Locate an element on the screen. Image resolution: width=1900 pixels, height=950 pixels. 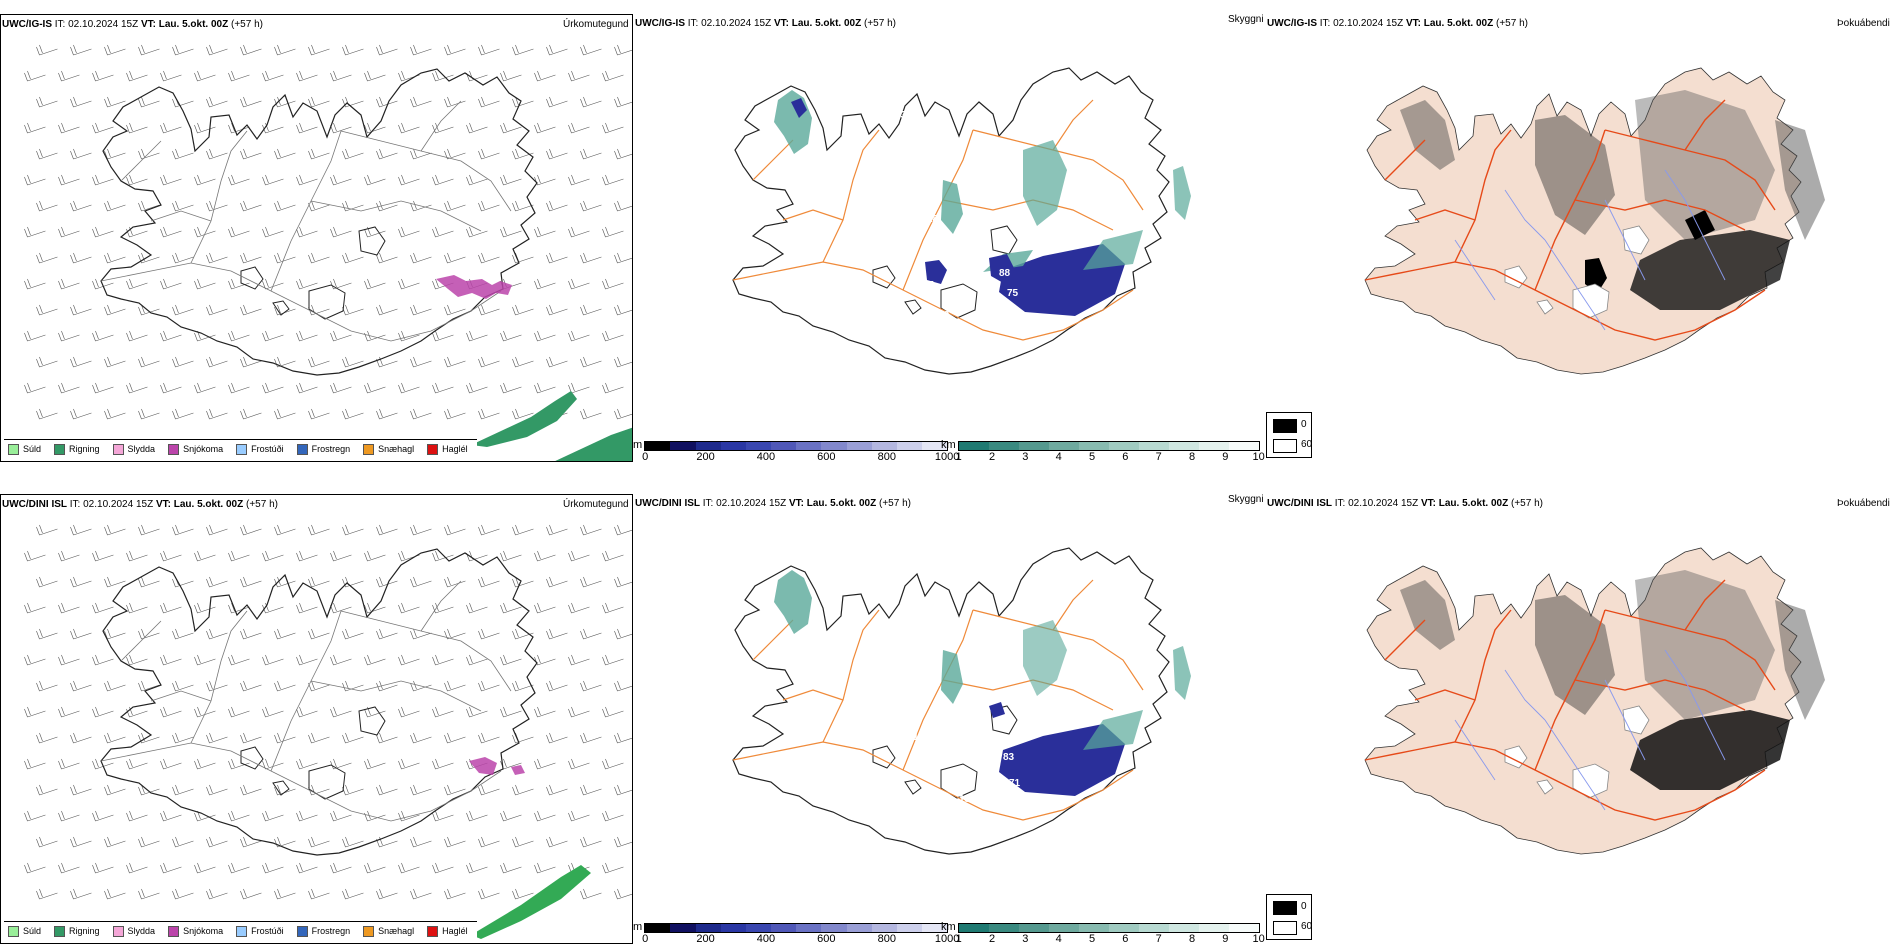
precip-legend-item: Súld is located at coordinates (22, 449).